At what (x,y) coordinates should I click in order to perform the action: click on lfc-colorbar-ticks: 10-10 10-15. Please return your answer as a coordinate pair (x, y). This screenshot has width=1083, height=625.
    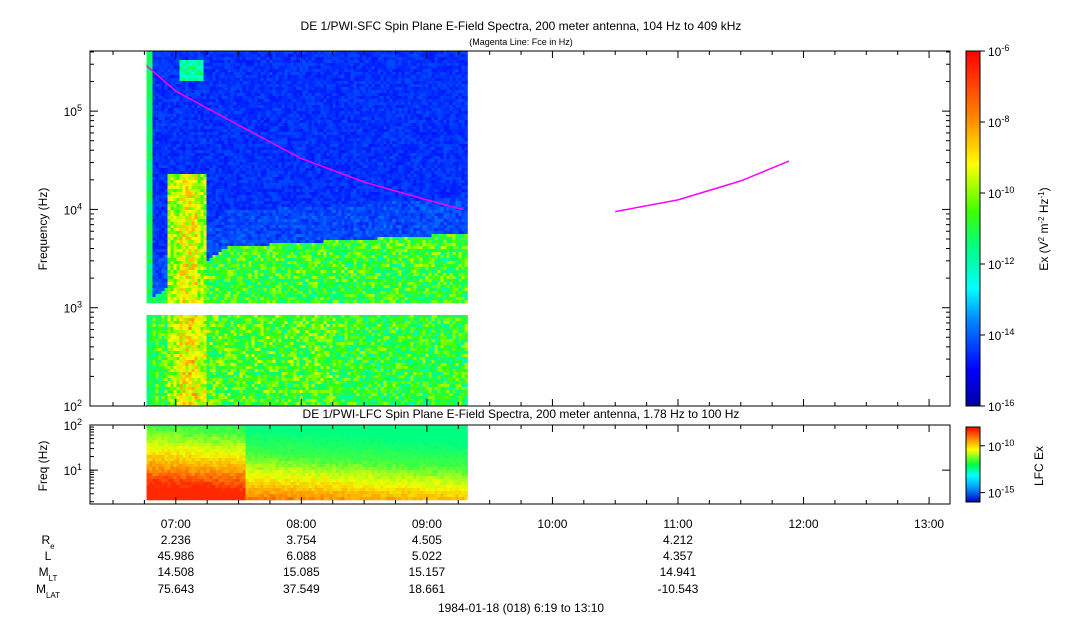
    Looking at the image, I should click on (997, 469).